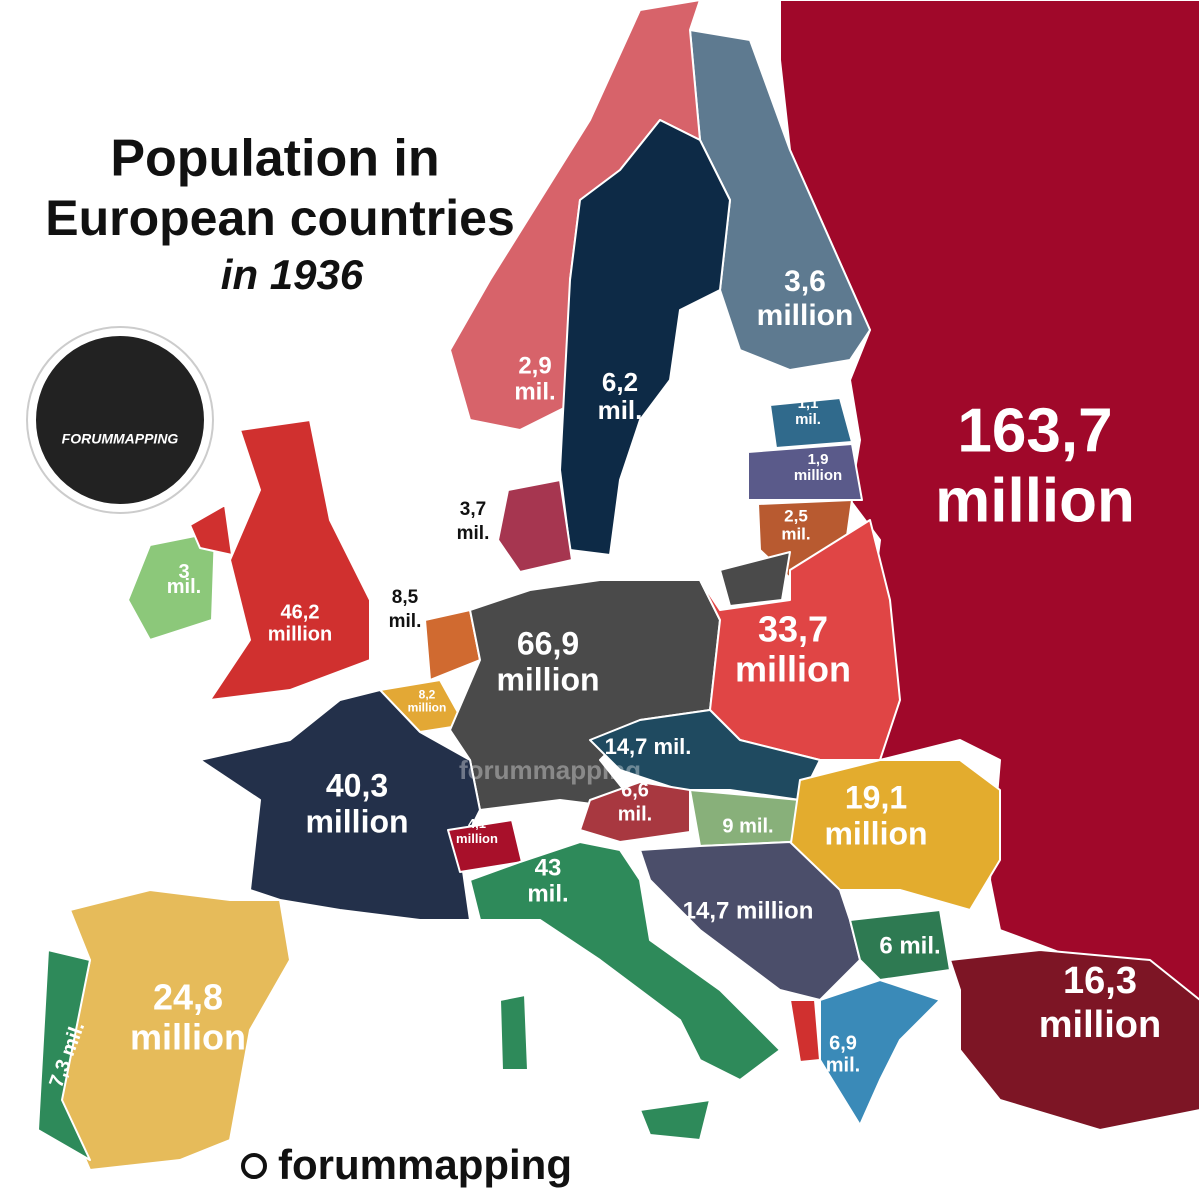 The width and height of the screenshot is (1200, 1200). Describe the element at coordinates (818, 459) in the screenshot. I see `population-label: 1,9` at that location.